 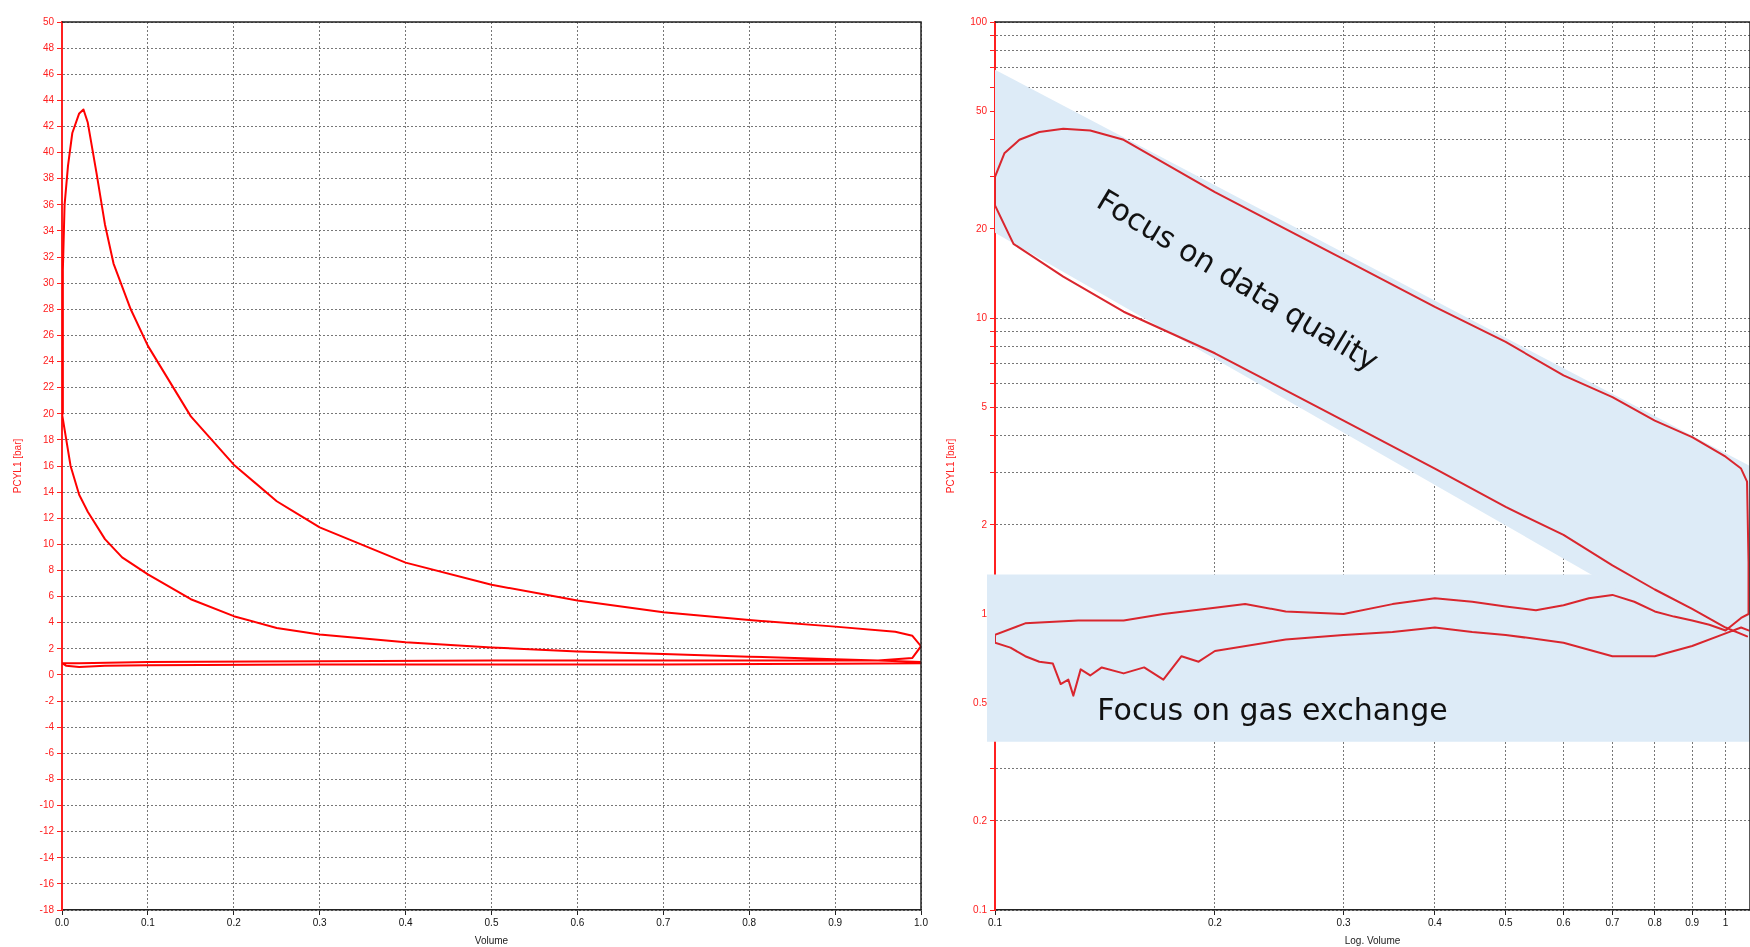 I want to click on y-tick-label: 28, so click(x=48, y=309).